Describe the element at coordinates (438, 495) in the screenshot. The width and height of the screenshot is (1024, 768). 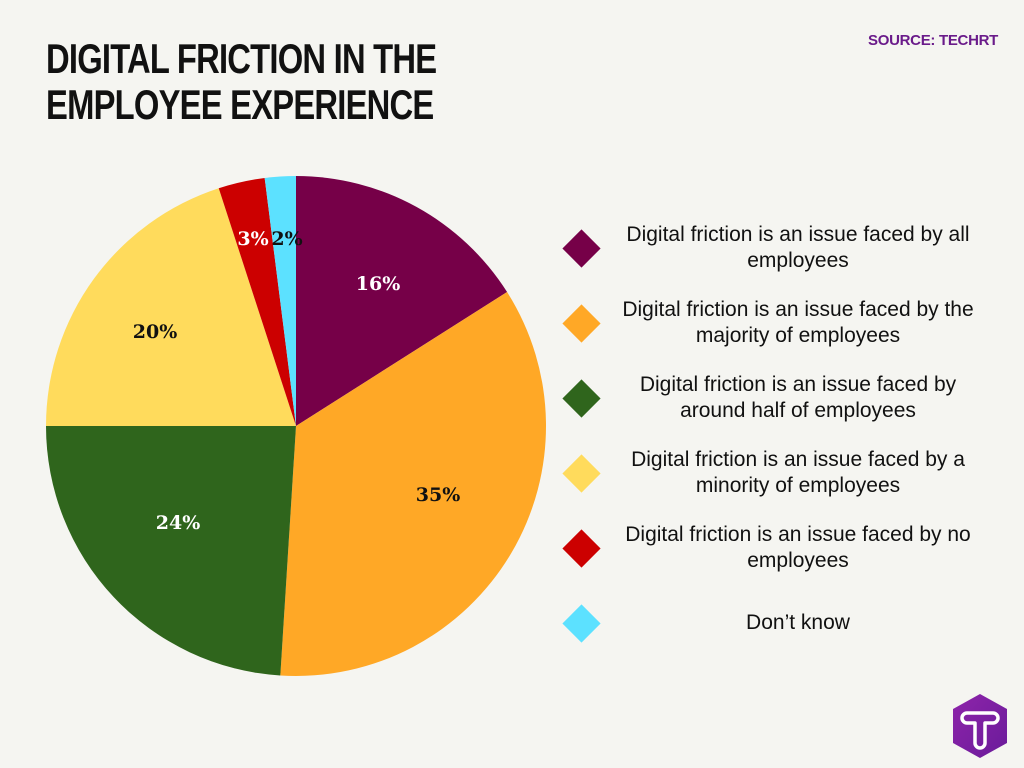
I see `slice-label: 35%` at that location.